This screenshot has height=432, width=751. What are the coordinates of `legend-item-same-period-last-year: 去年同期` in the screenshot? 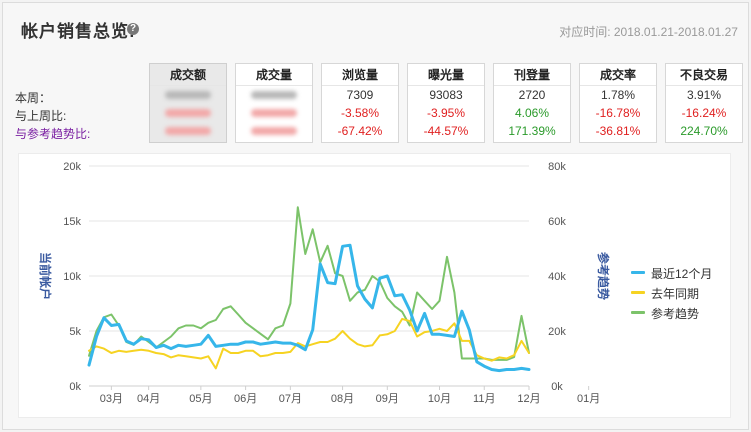 It's located at (686, 293).